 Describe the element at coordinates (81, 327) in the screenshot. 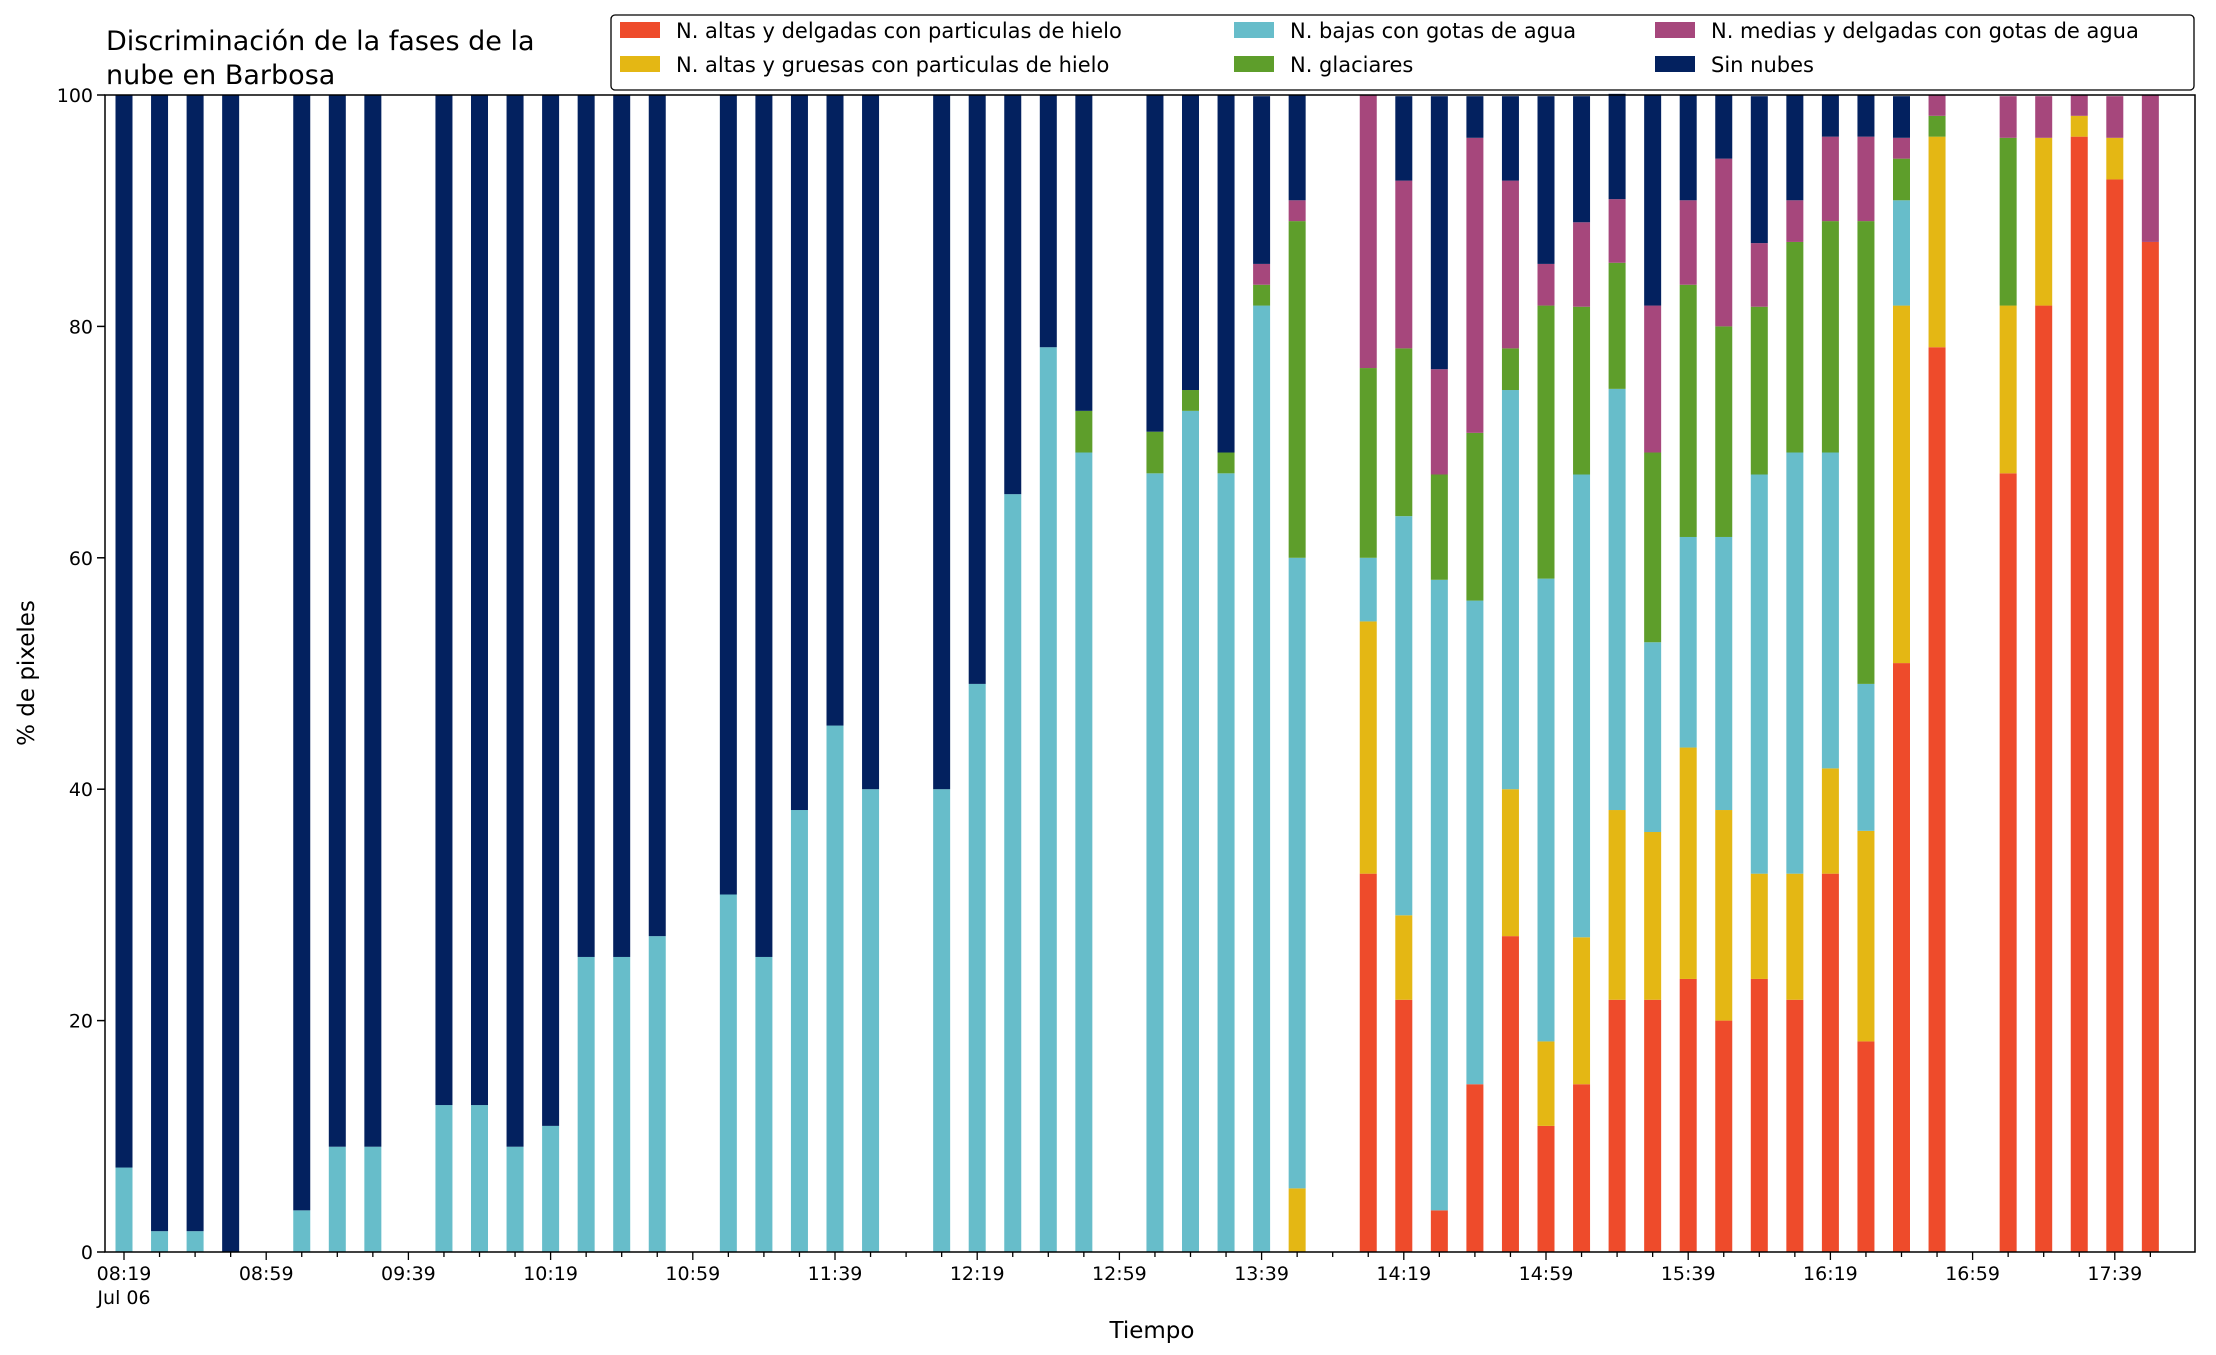

I see `y-tick-label: 80` at that location.